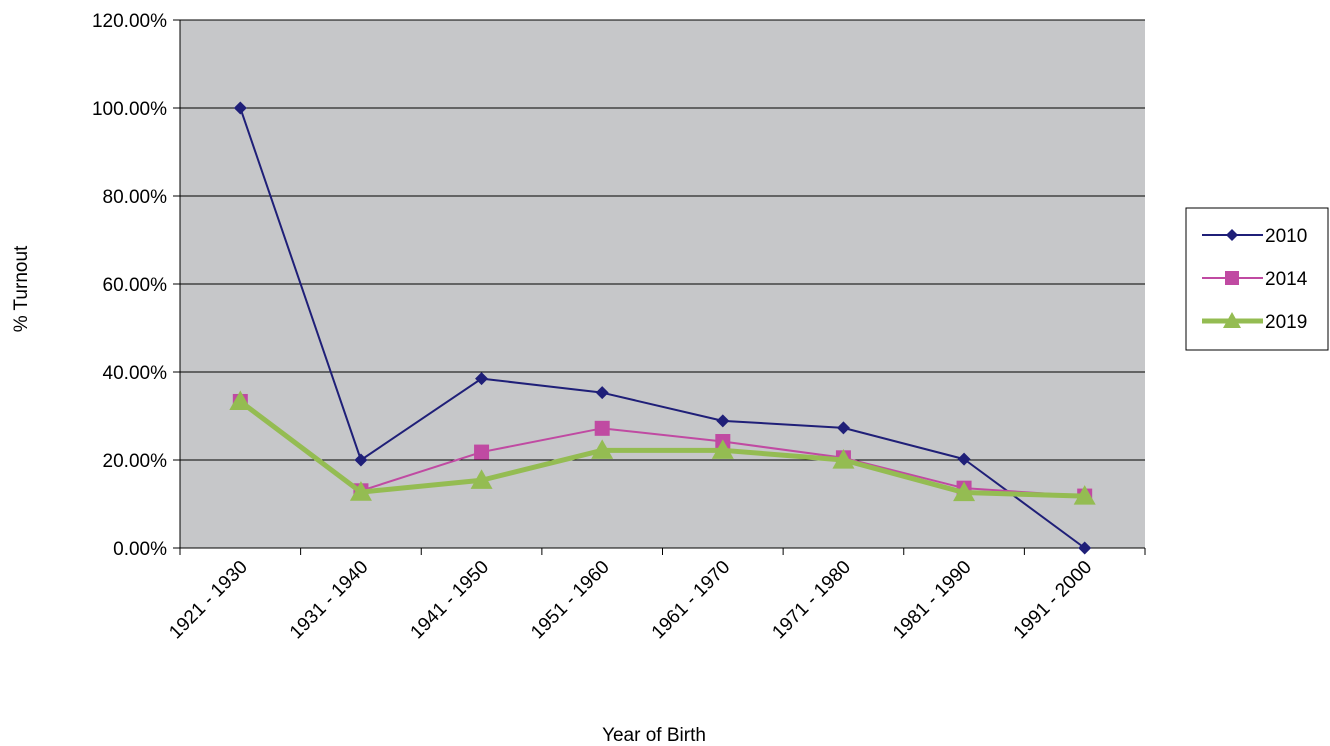 This screenshot has width=1330, height=746. I want to click on x-tick-label: 1991 - 2000, so click(1053, 600).